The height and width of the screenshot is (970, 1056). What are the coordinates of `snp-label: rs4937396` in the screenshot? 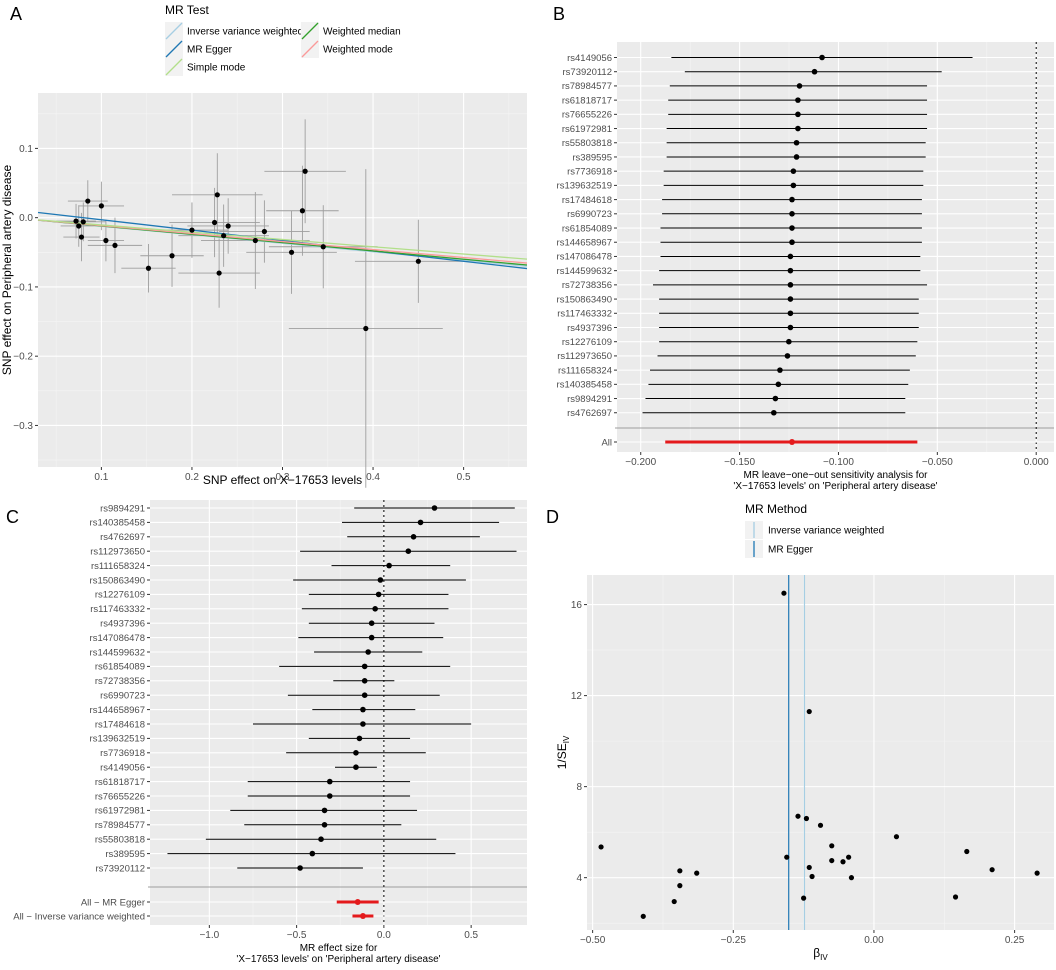 It's located at (589, 328).